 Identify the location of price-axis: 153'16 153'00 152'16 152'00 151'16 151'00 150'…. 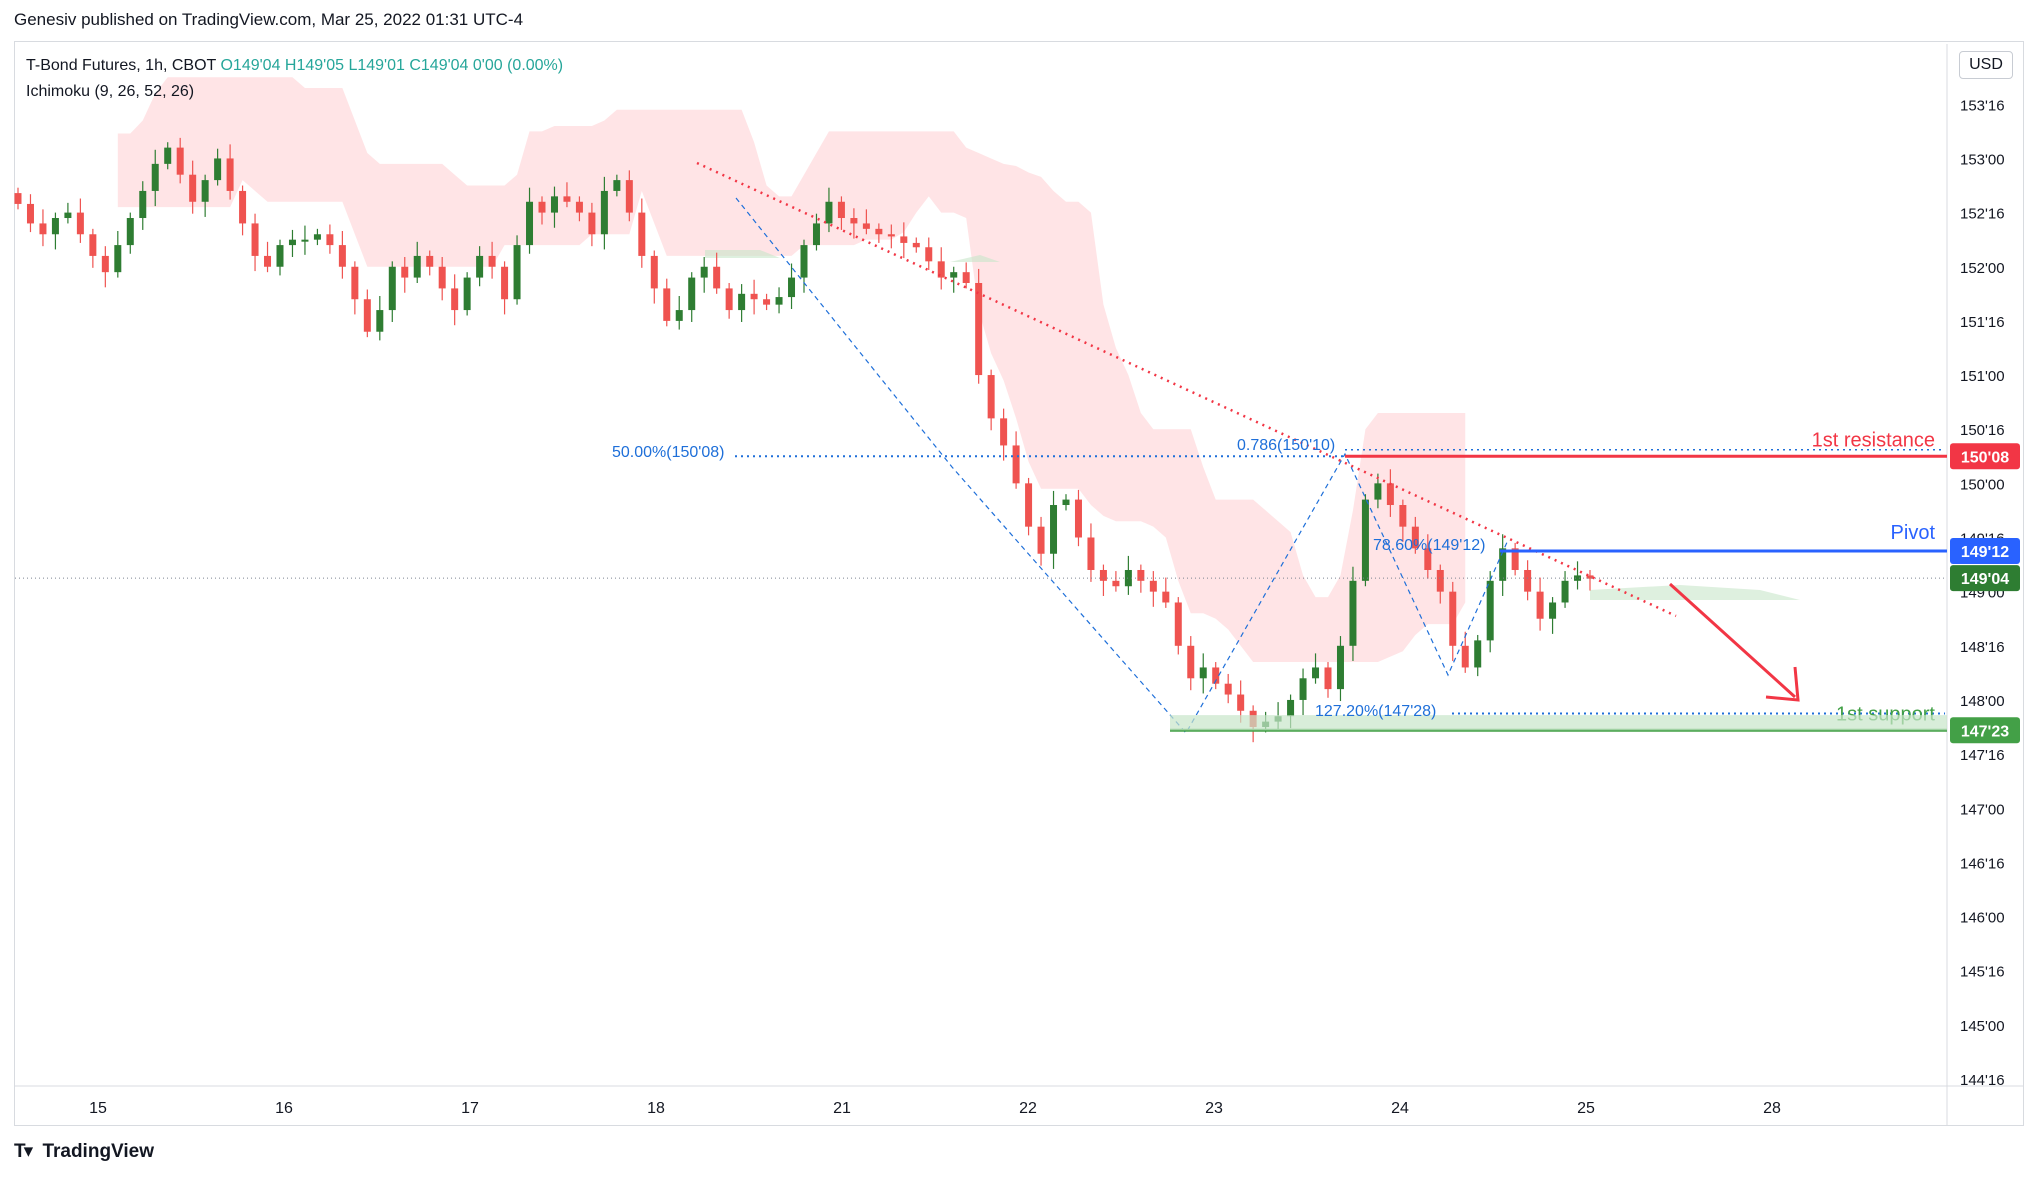
(1985, 593).